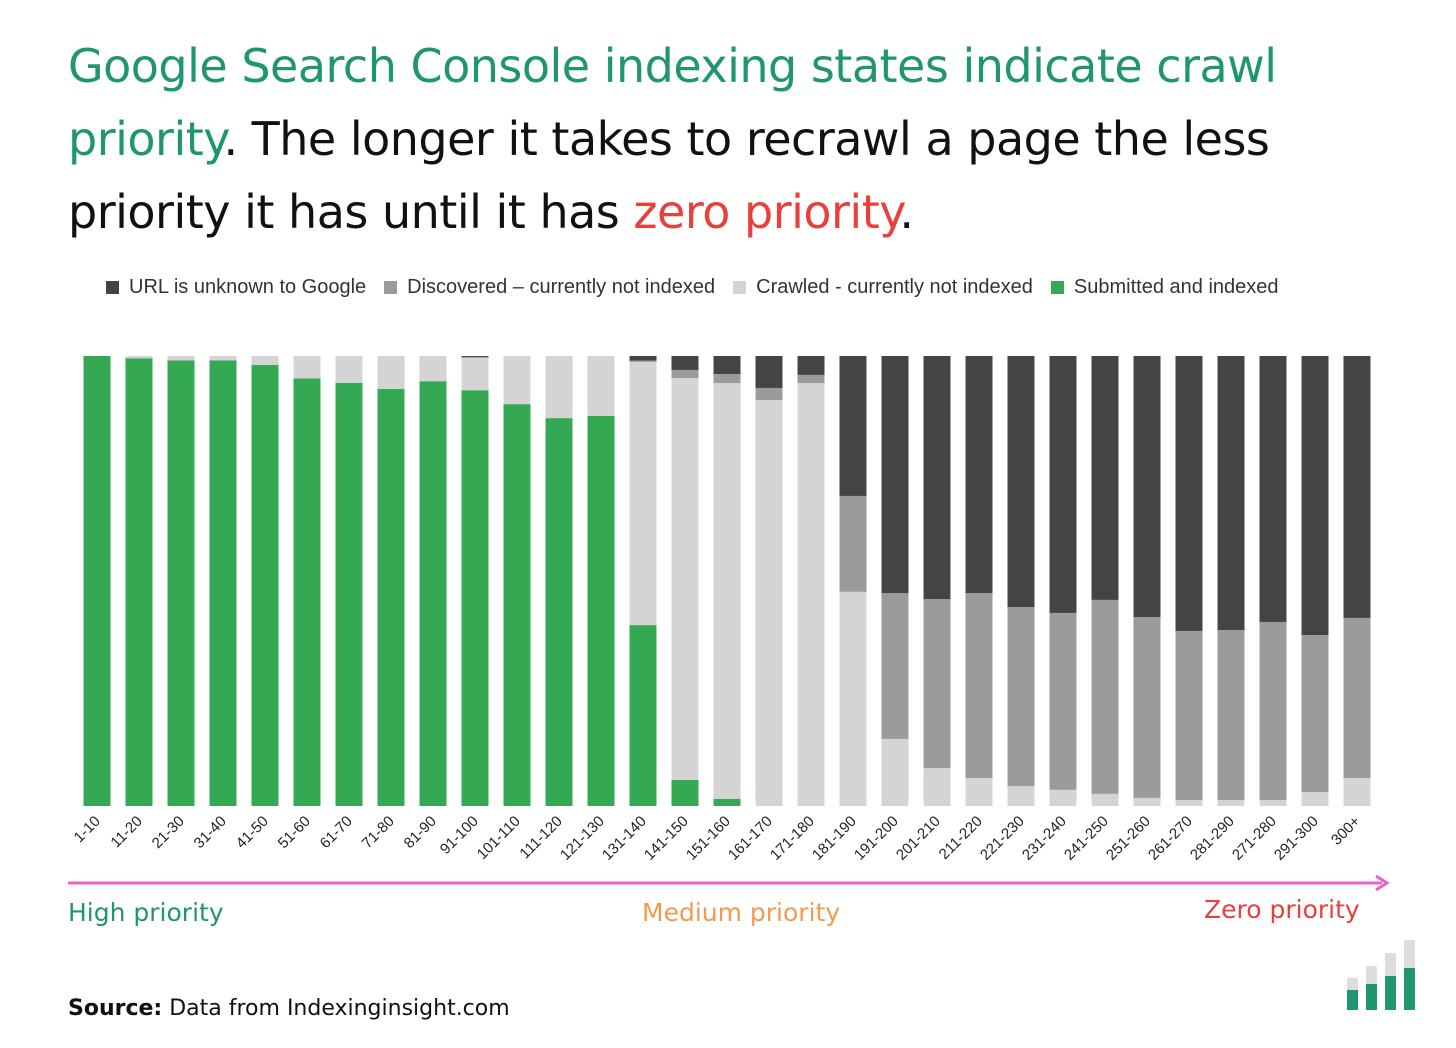 The image size is (1456, 1048). What do you see at coordinates (750, 838) in the screenshot?
I see `x-tick-label: 161-170` at bounding box center [750, 838].